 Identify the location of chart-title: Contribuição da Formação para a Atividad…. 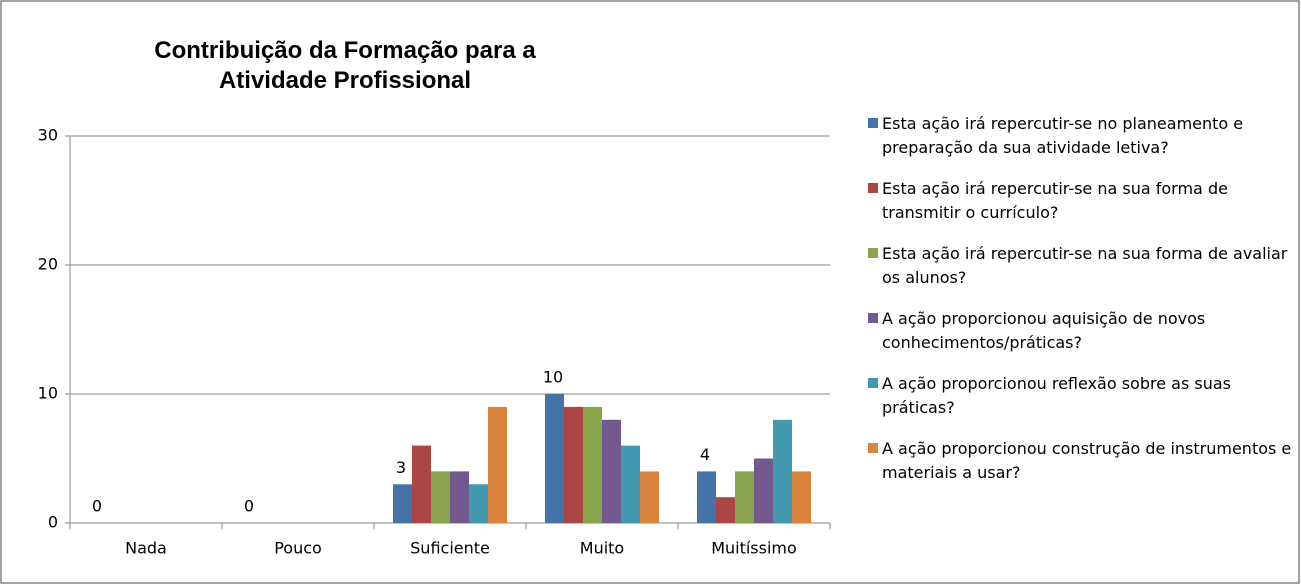
(345, 65).